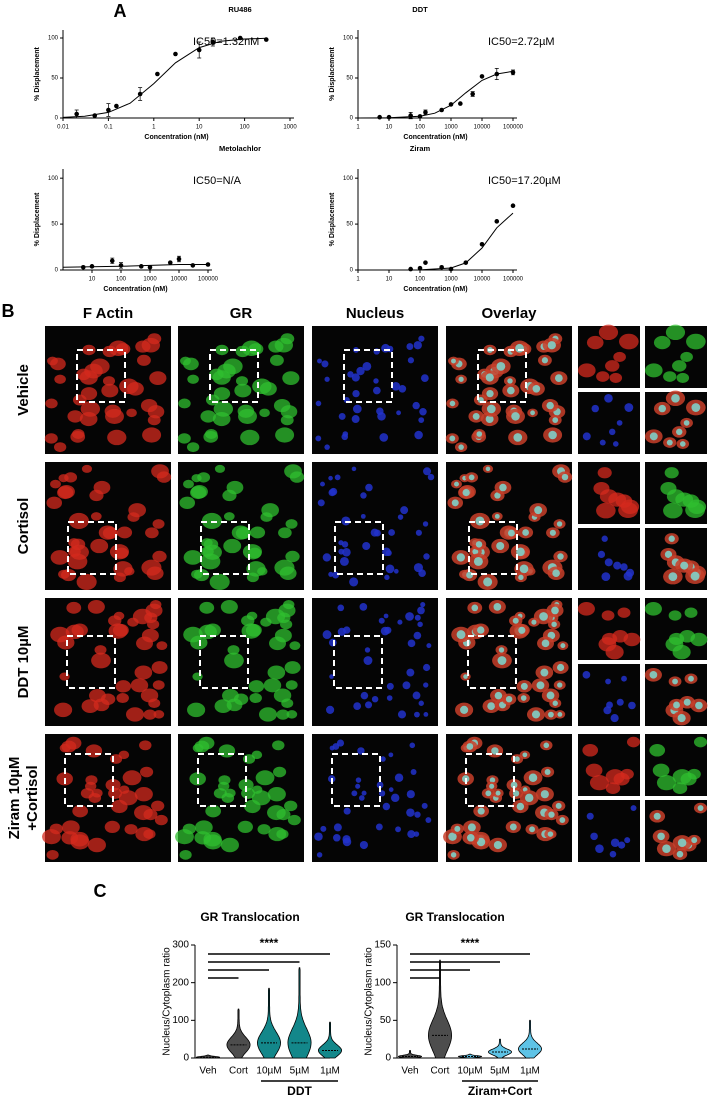 This screenshot has width=709, height=1101. What do you see at coordinates (217, 181) in the screenshot?
I see `annotation: IC50=N/A` at bounding box center [217, 181].